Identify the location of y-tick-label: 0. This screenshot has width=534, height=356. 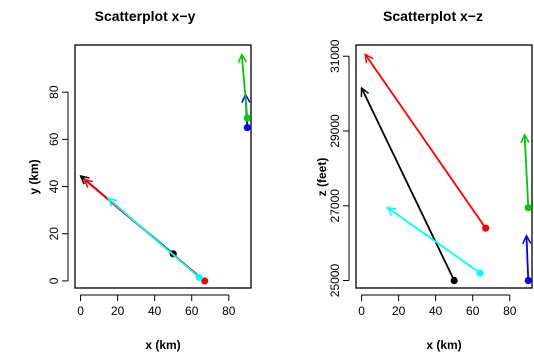
(54, 280).